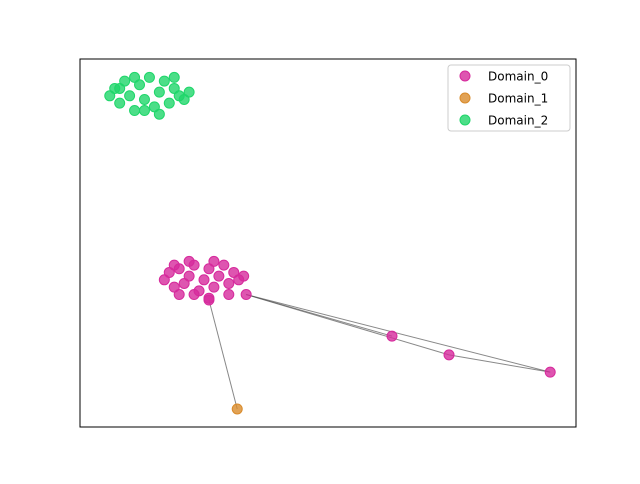 This screenshot has width=640, height=484. Describe the element at coordinates (518, 121) in the screenshot. I see `legend-label: Domain_2` at that location.